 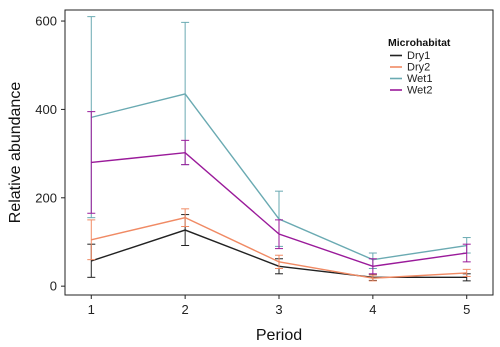 I want to click on x-axis-ticks: 1 2 3 4 5, so click(x=279, y=306).